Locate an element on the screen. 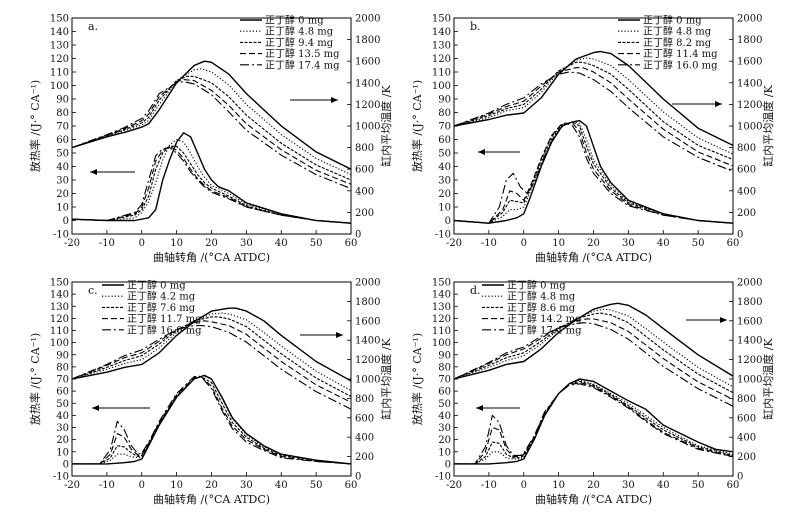 The height and width of the screenshot is (532, 801). y-right-axis-label: 缸内平均温度 /K is located at coordinates (768, 126).